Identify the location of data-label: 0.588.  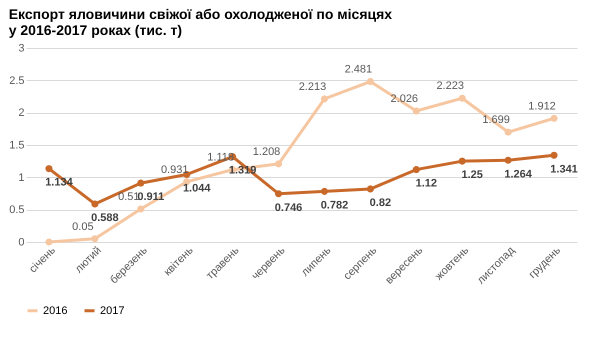
(105, 218).